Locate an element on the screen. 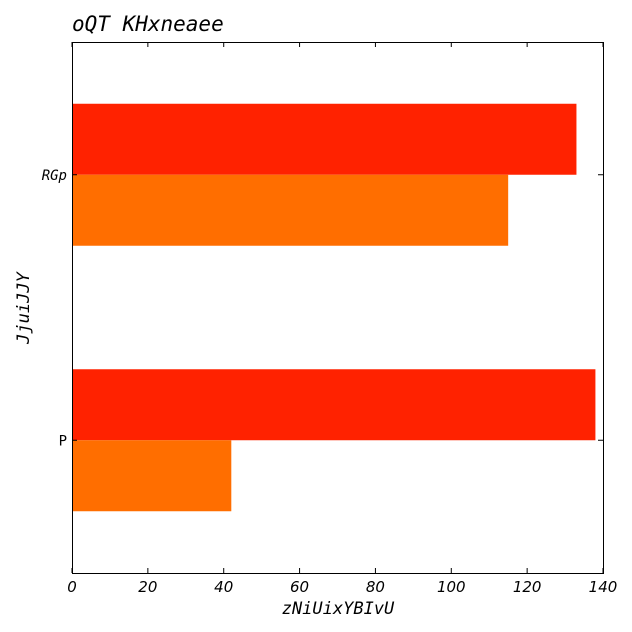  x-tick-label: 20 is located at coordinates (147, 587).